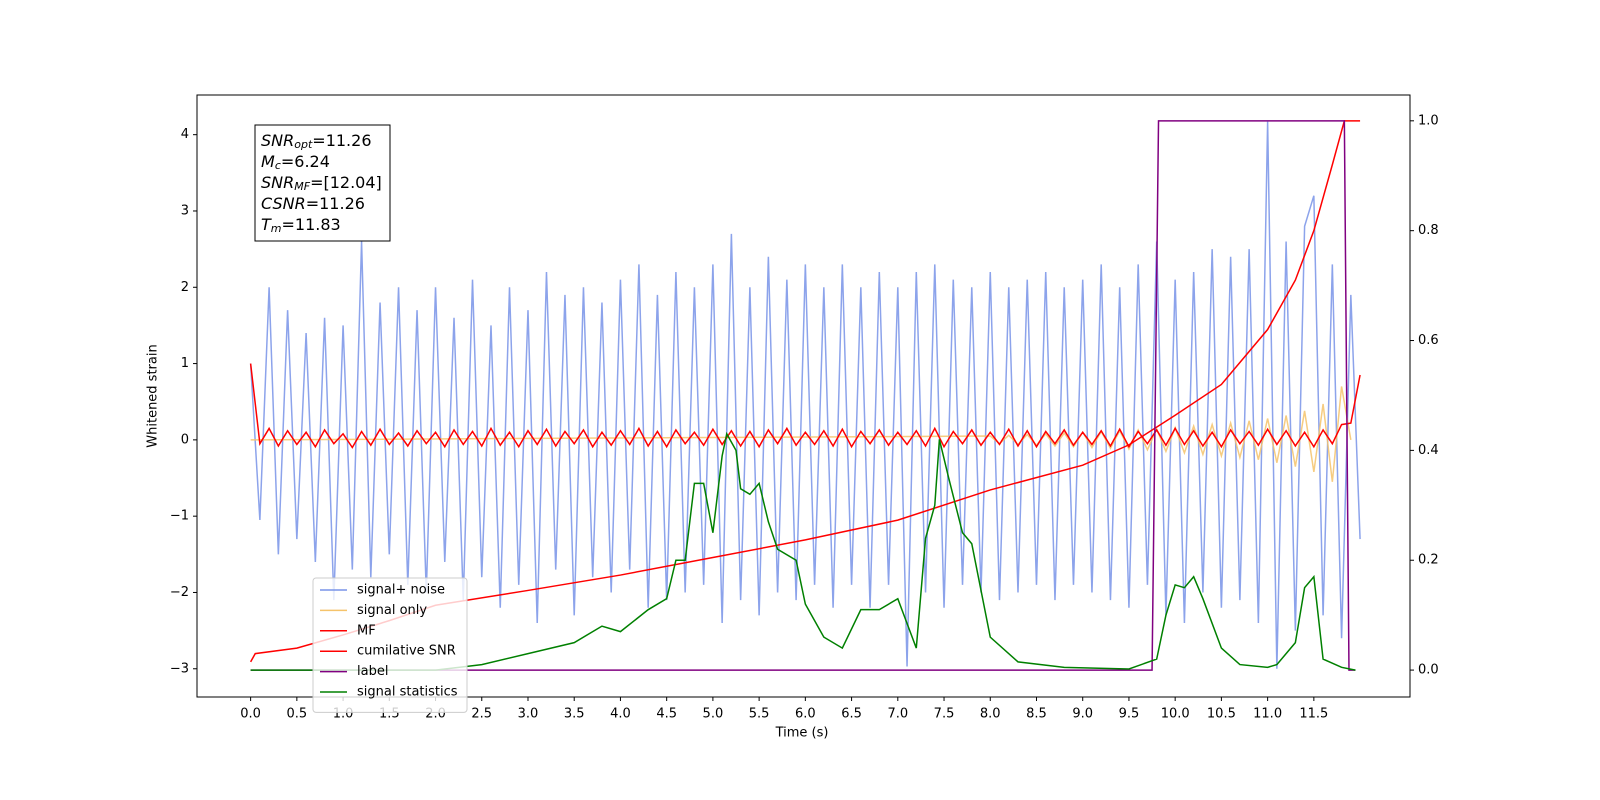  I want to click on annotation-subscript: opt, so click(303, 144).